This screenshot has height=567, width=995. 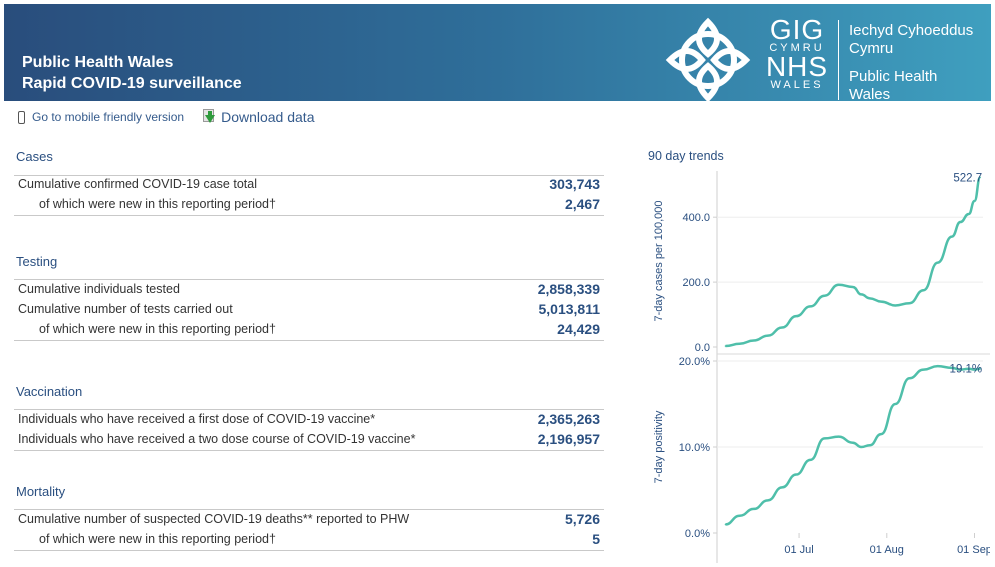 What do you see at coordinates (870, 94) in the screenshot?
I see `english-name-line-2: Wales` at bounding box center [870, 94].